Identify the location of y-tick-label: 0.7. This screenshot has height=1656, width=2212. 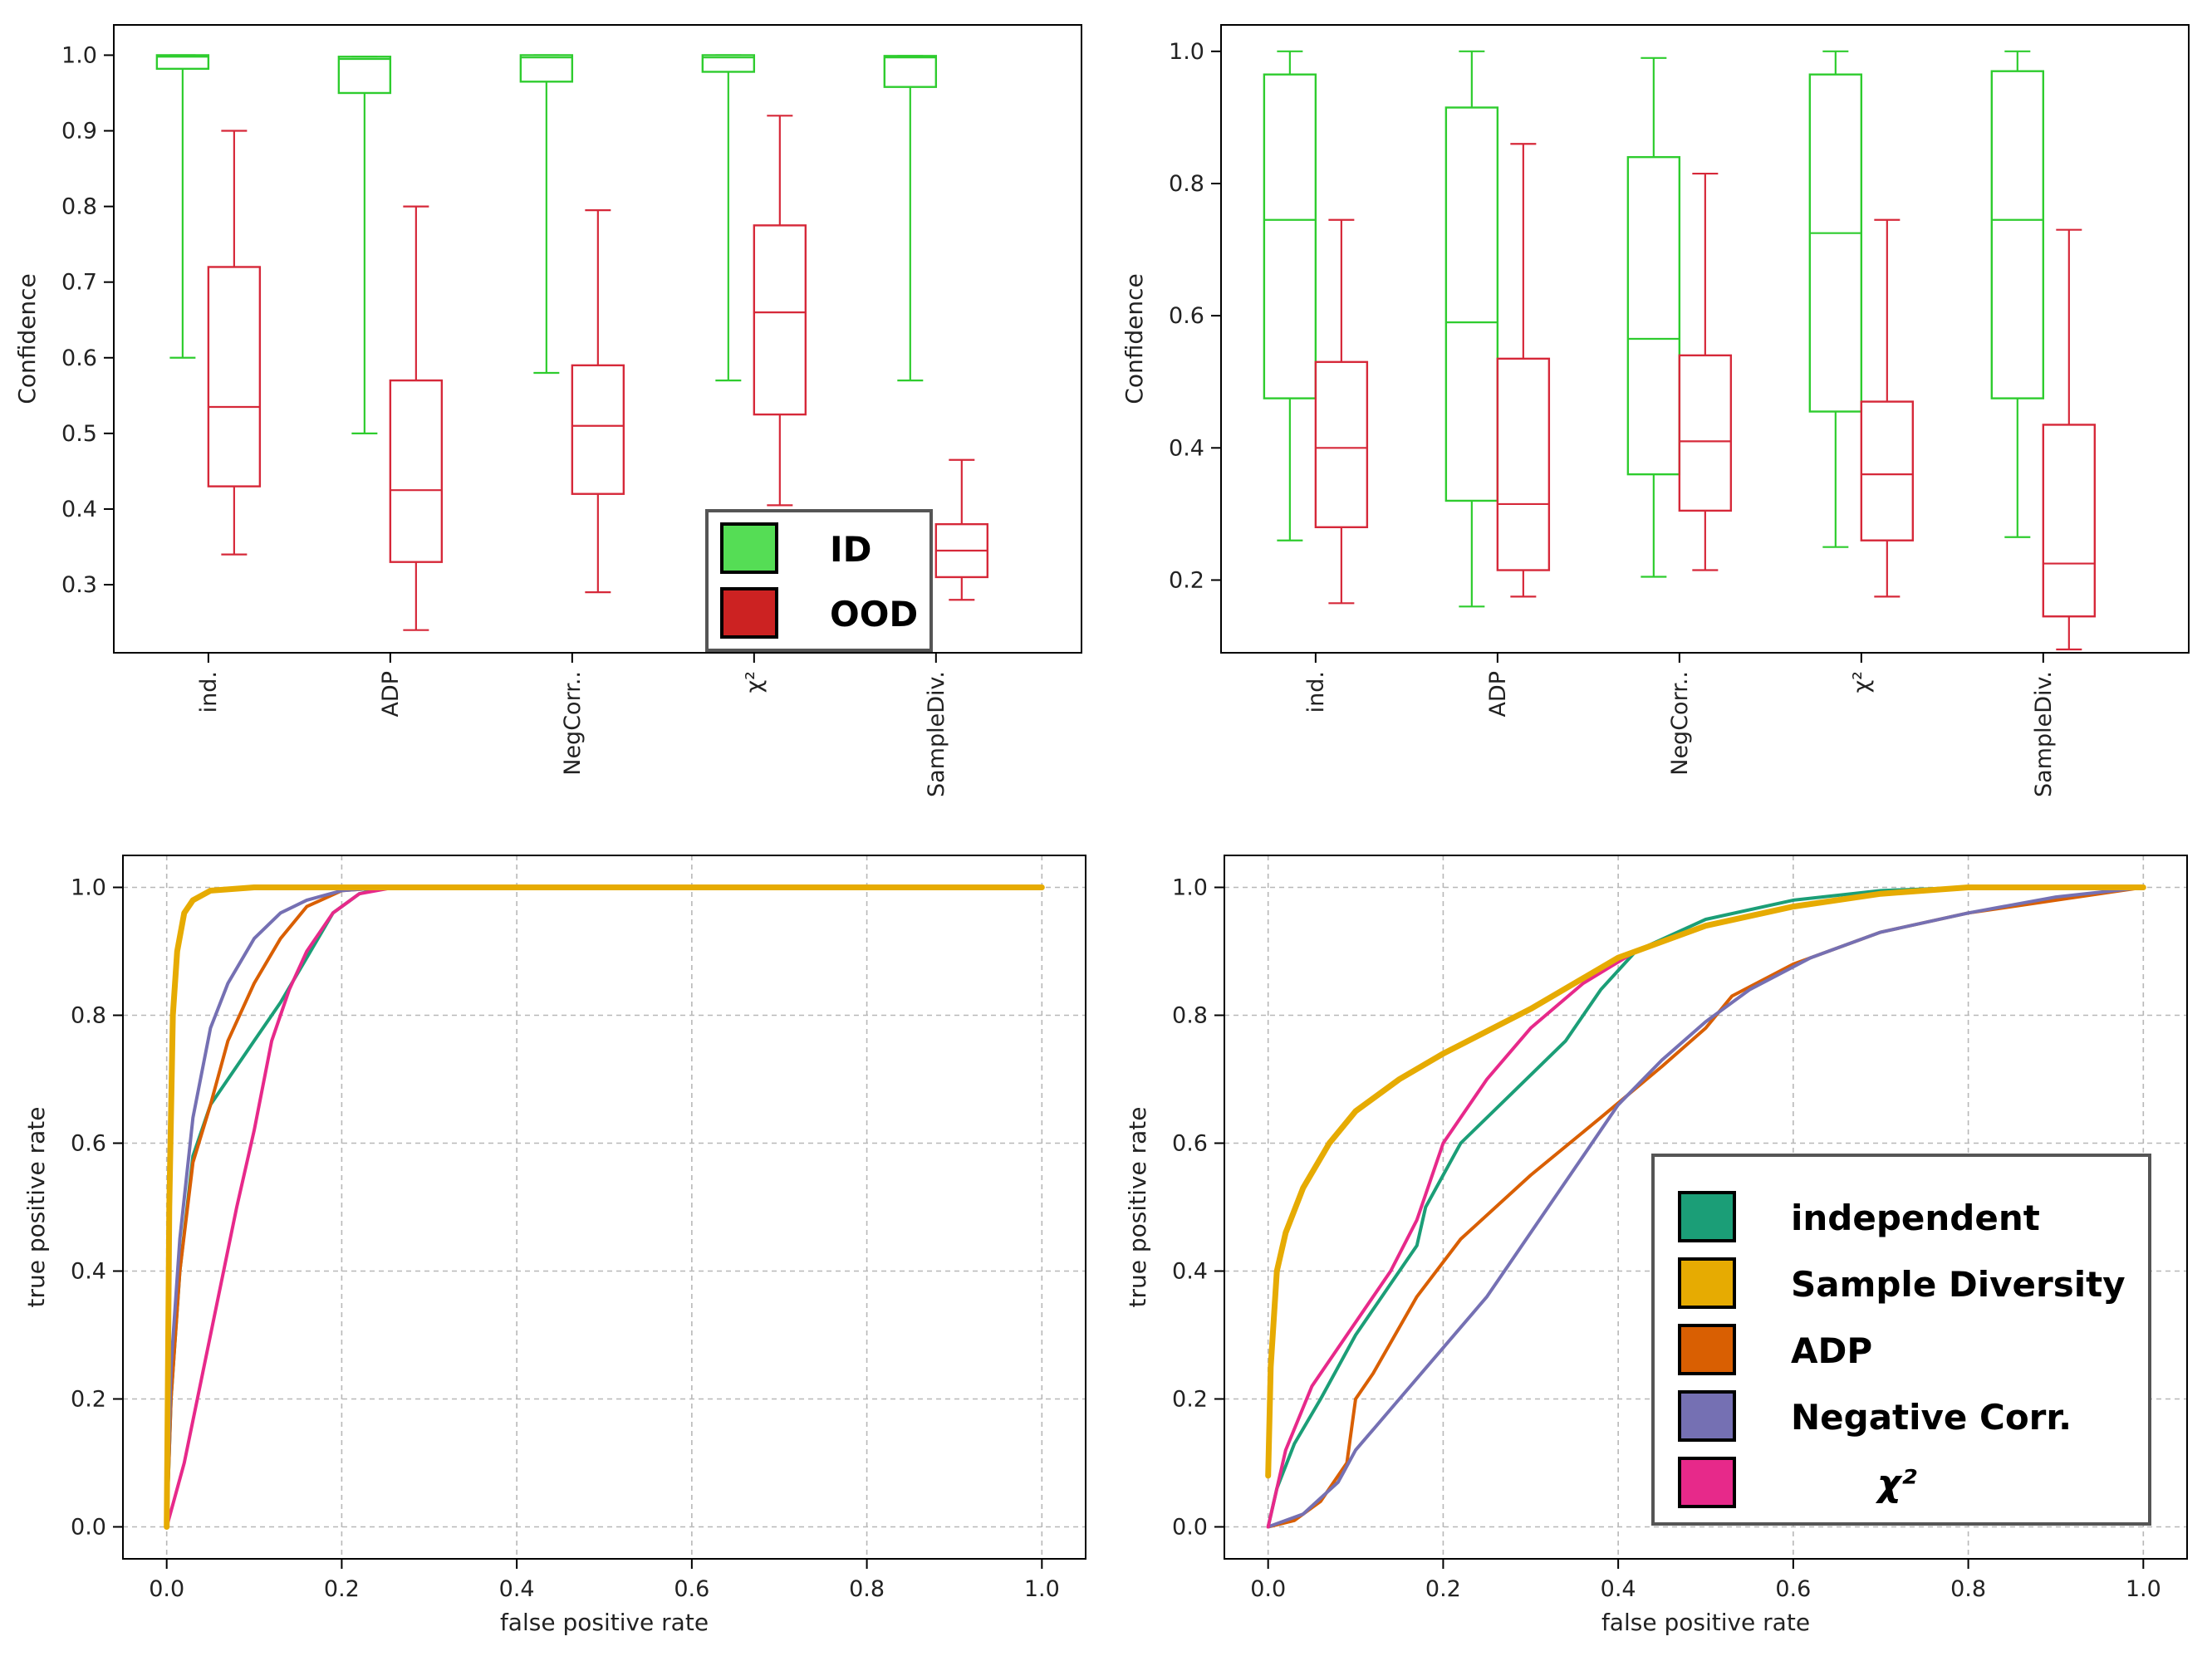
(79, 283).